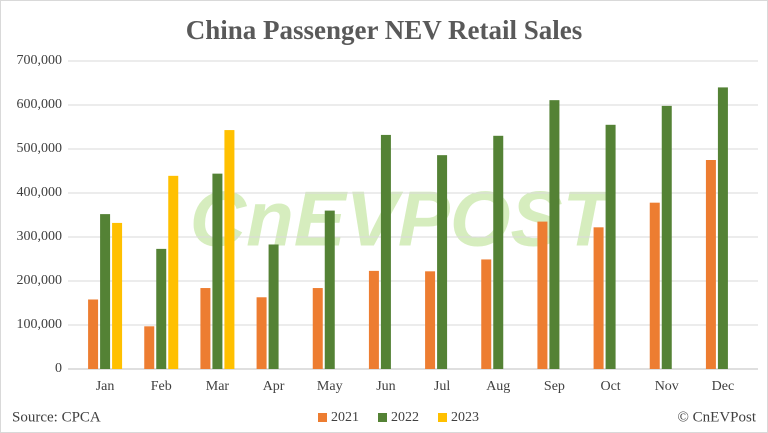  I want to click on chart-title: China Passenger NEV Retail Sales, so click(384, 30).